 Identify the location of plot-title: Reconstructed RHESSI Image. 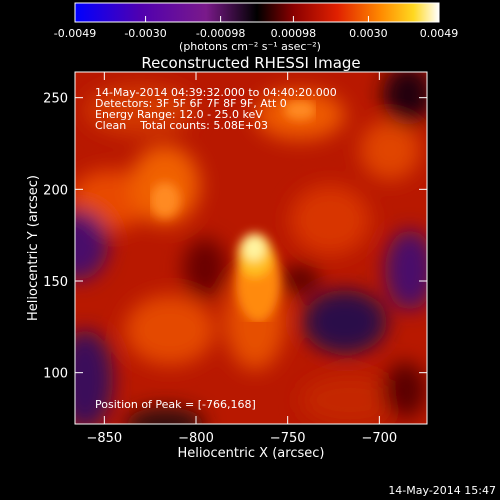
(250, 63).